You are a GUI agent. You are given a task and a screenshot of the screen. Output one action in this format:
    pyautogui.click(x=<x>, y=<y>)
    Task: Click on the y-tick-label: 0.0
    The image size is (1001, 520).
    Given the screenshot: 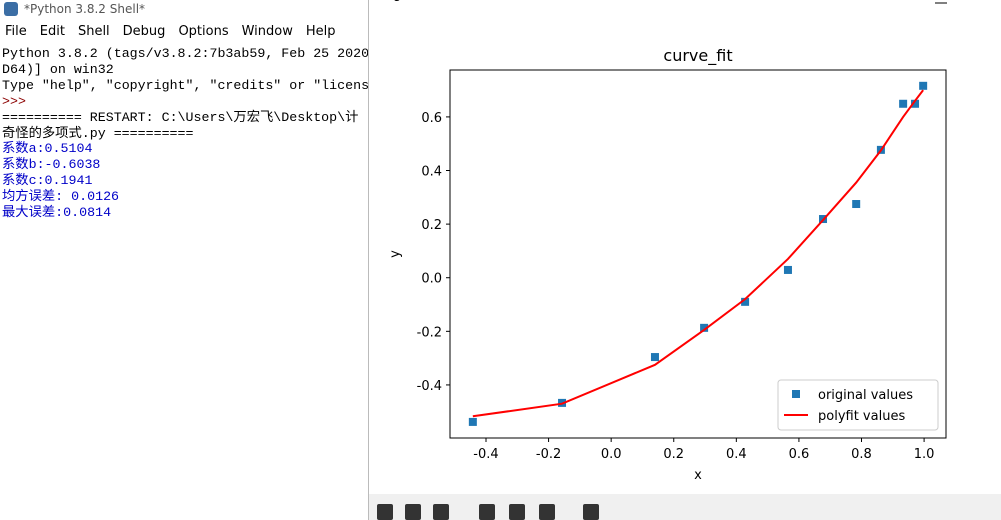 What is the action you would take?
    pyautogui.click(x=431, y=279)
    